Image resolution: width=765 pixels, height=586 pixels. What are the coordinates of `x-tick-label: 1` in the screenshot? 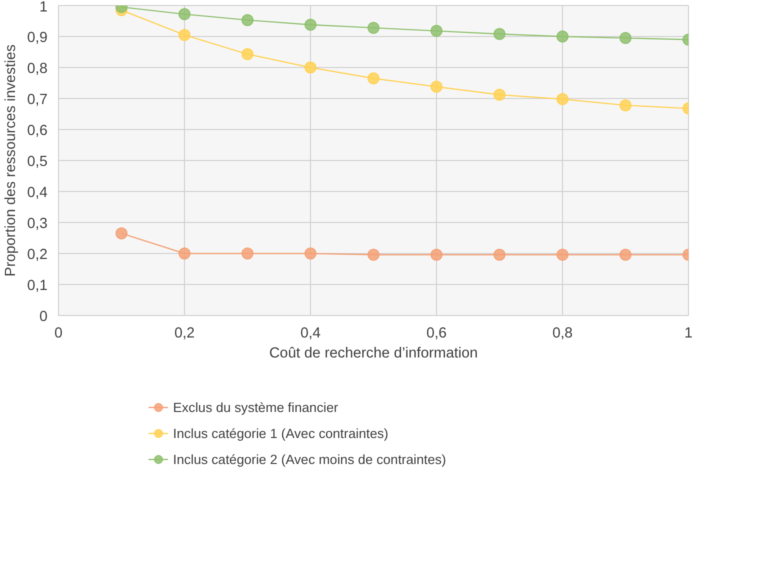 It's located at (688, 334).